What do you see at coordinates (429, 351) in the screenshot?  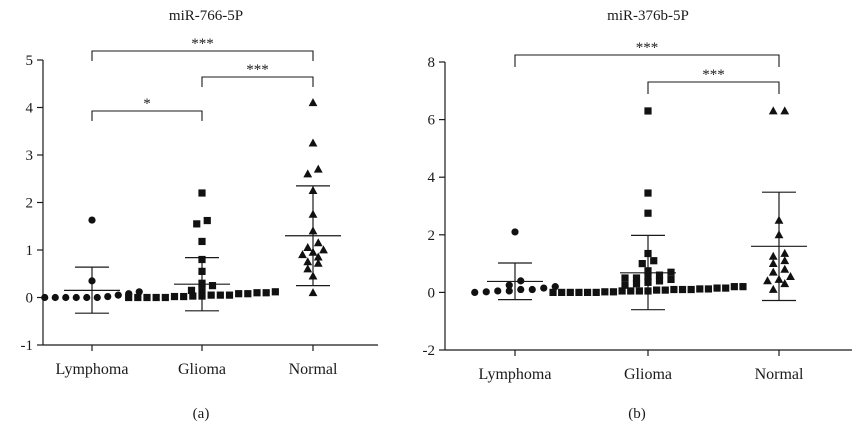 I see `y-tick-label: -2` at bounding box center [429, 351].